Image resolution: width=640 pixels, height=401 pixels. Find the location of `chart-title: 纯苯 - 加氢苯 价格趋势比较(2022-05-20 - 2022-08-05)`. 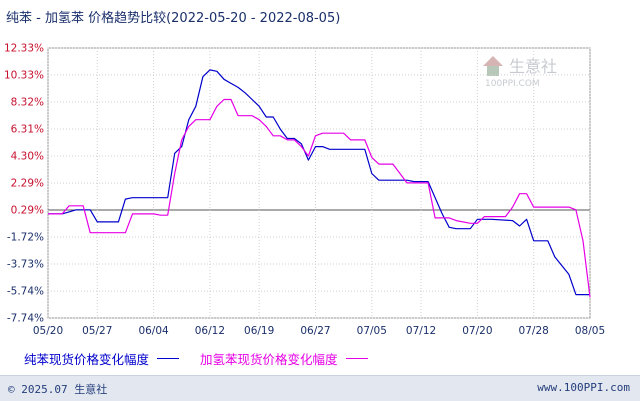

chart-title: 纯苯 - 加氢苯 价格趋势比较(2022-05-20 - 2022-08-05) is located at coordinates (173, 16).